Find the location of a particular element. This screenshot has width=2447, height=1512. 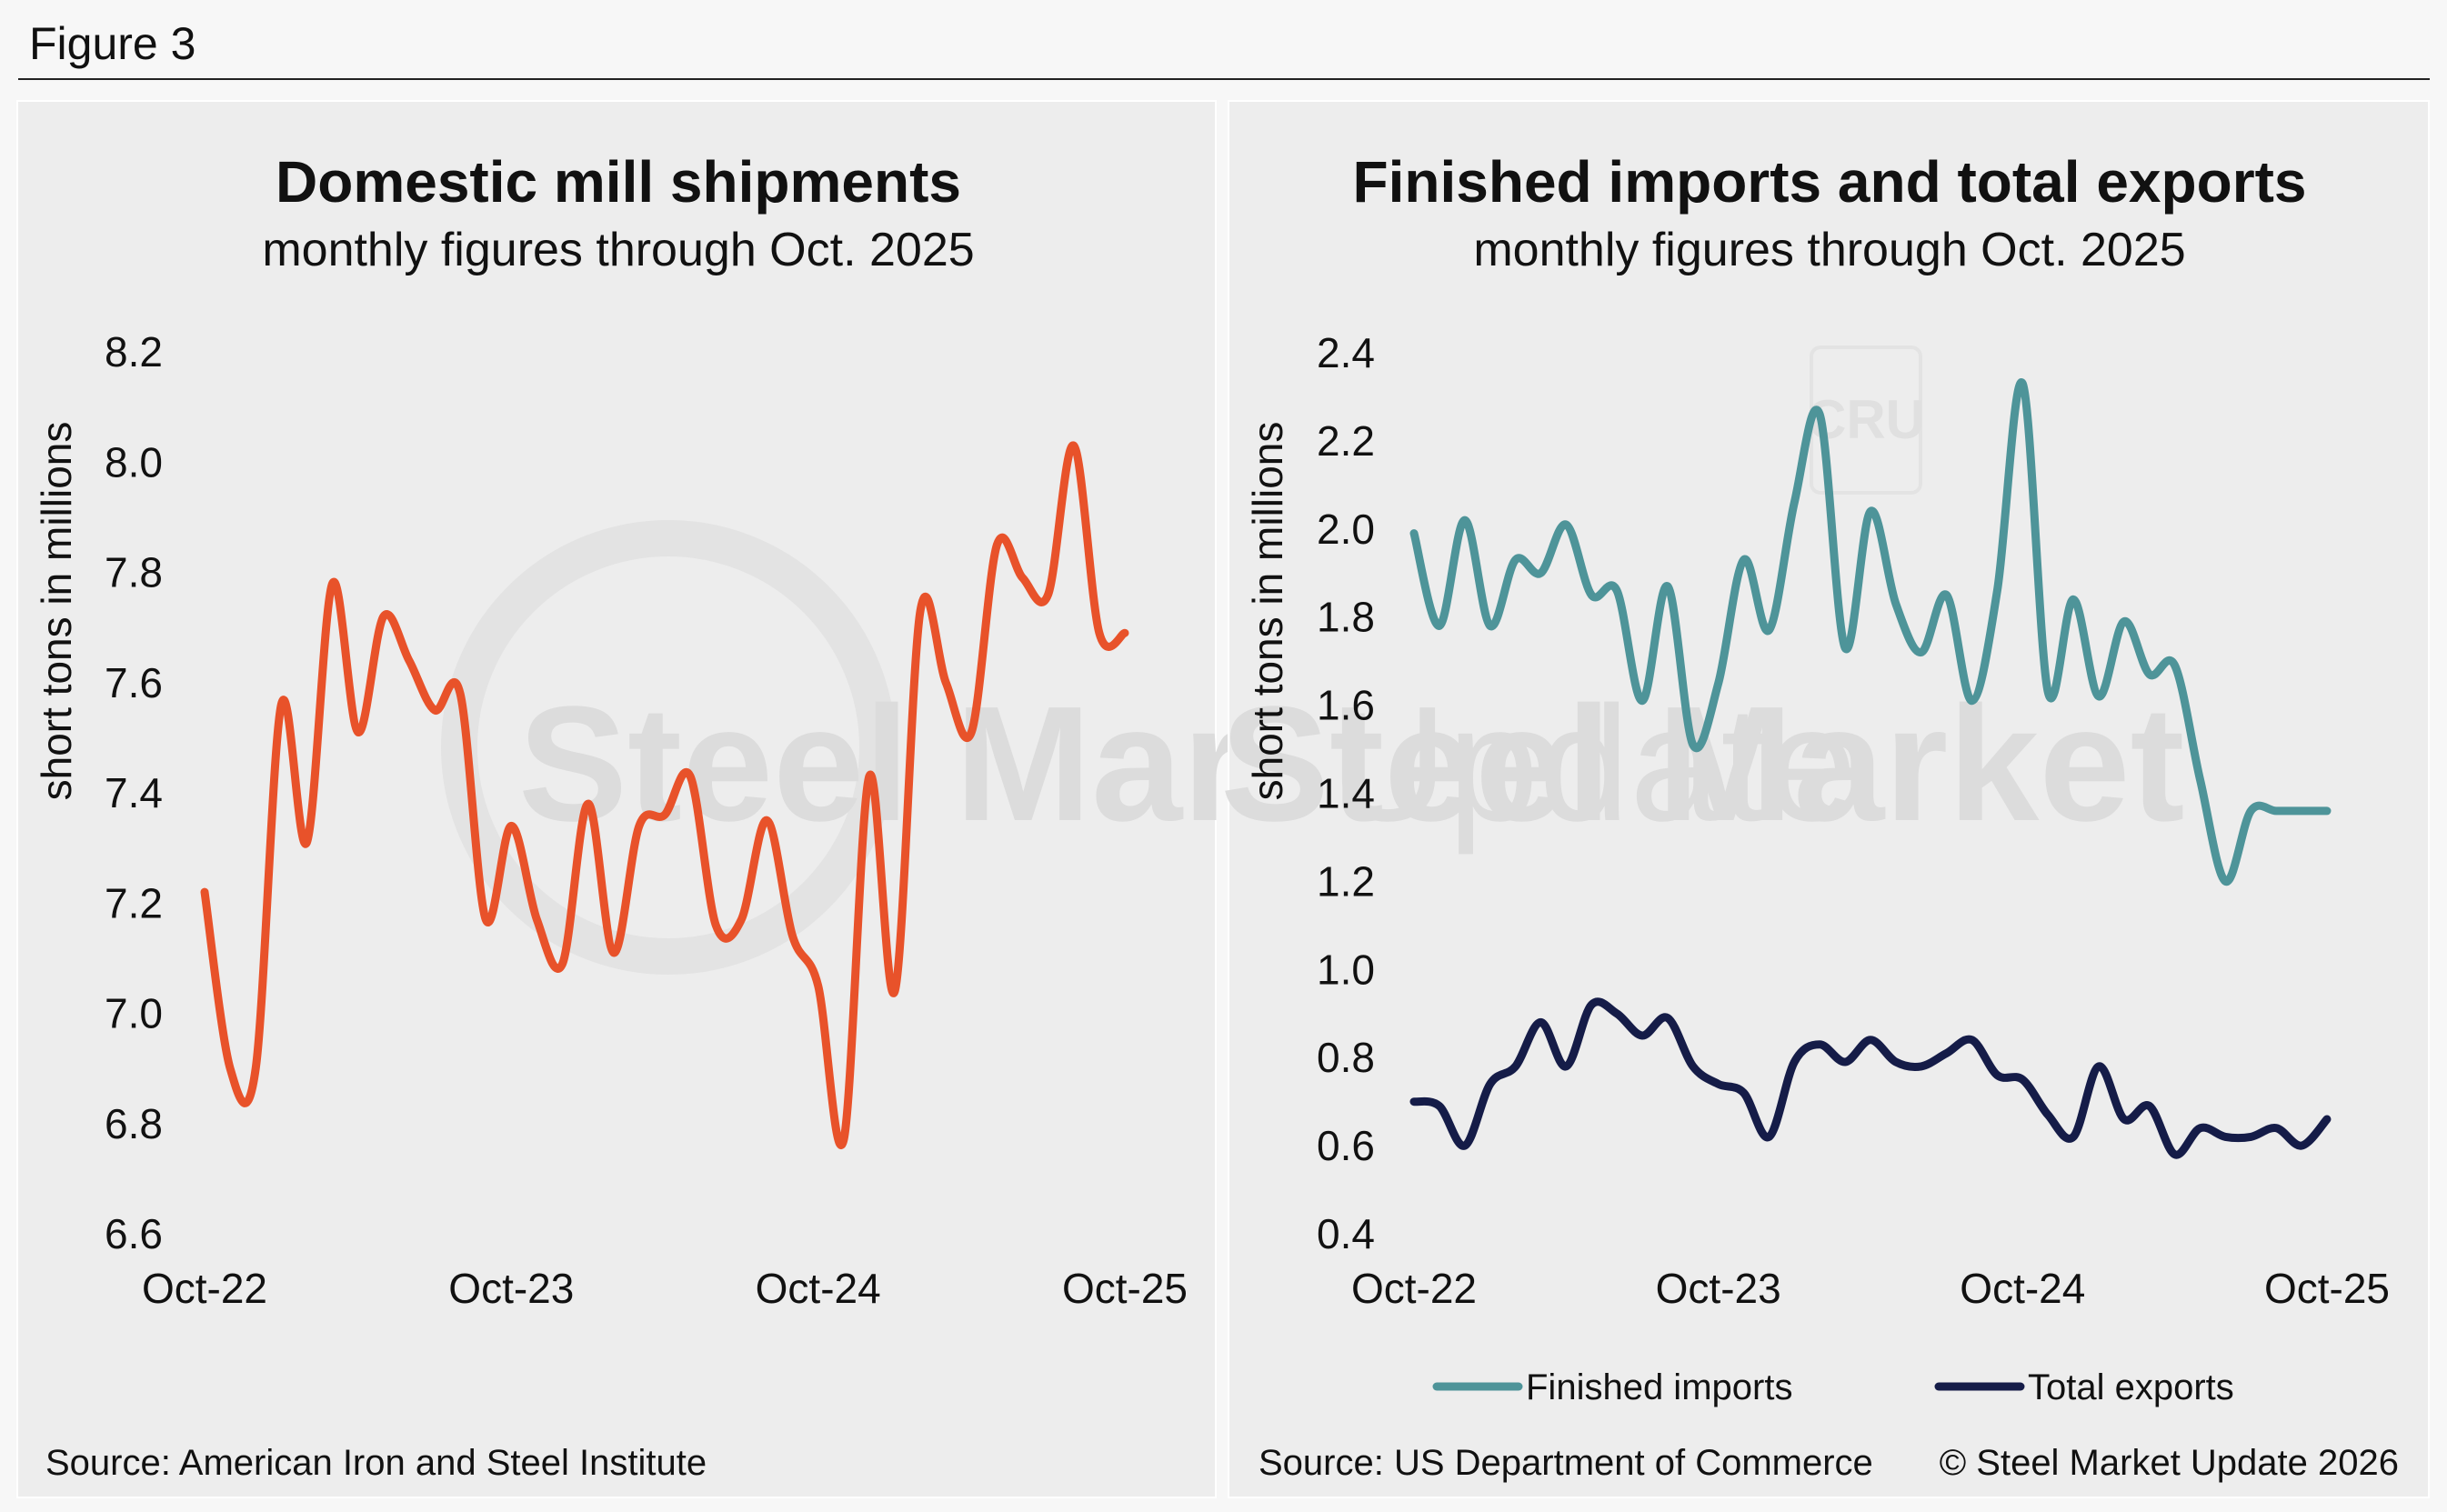

y-tick-label: 1.2 is located at coordinates (1346, 881).